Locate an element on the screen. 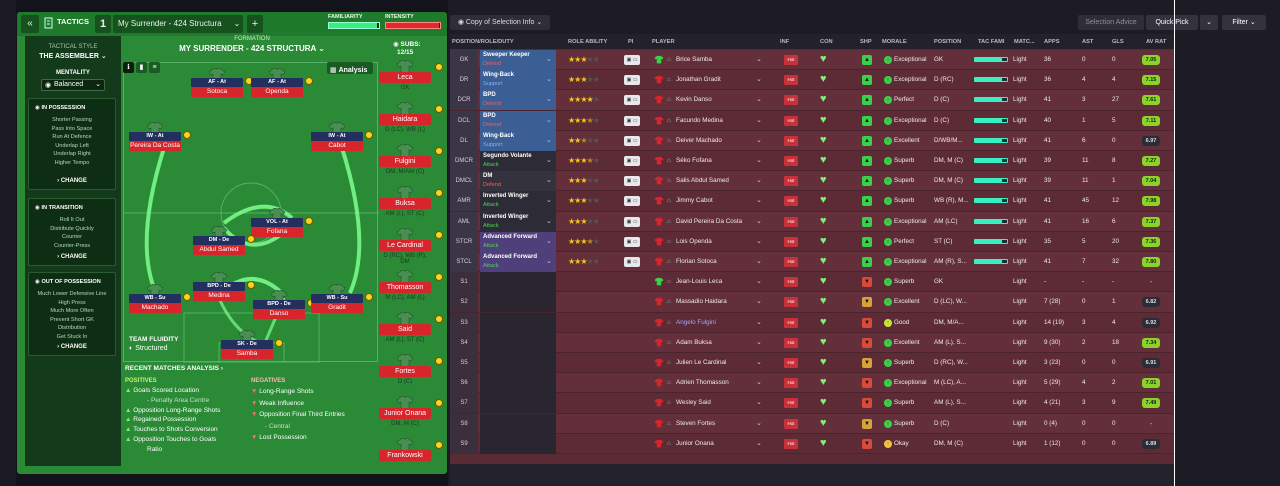 The image size is (1280, 486). pitch-player-card: IW - At Cabot is located at coordinates (342, 136).